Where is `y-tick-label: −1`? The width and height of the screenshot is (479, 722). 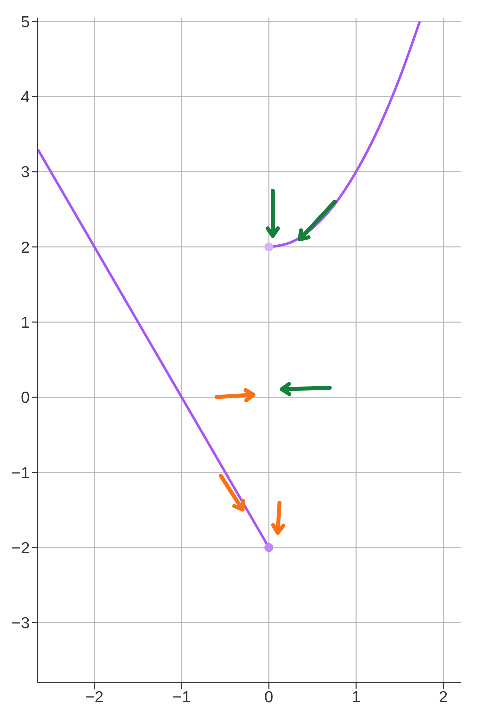
y-tick-label: −1 is located at coordinates (21, 473).